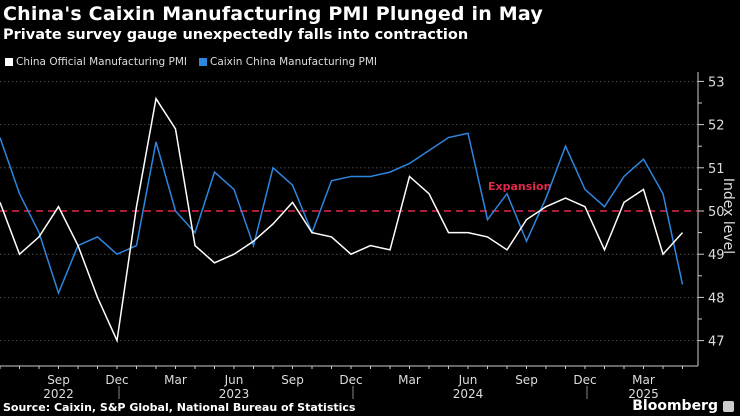 Image resolution: width=740 pixels, height=416 pixels. Describe the element at coordinates (519, 186) in the screenshot. I see `expansion-label: Expansion` at that location.